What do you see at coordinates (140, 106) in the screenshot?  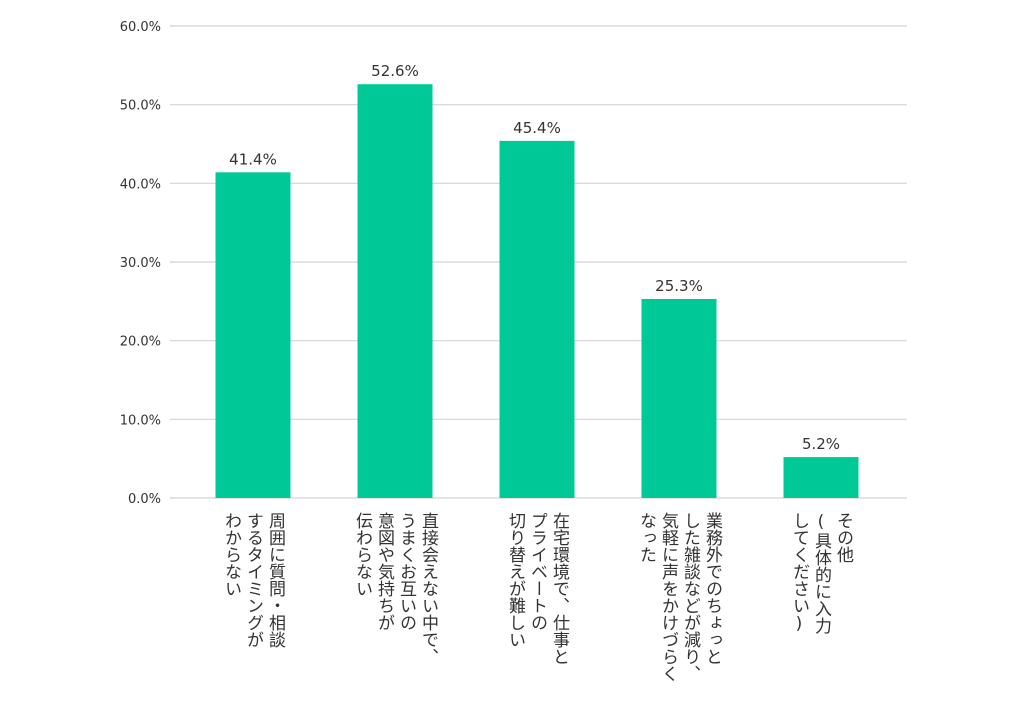 I see `y-tick-label: 50.0%` at bounding box center [140, 106].